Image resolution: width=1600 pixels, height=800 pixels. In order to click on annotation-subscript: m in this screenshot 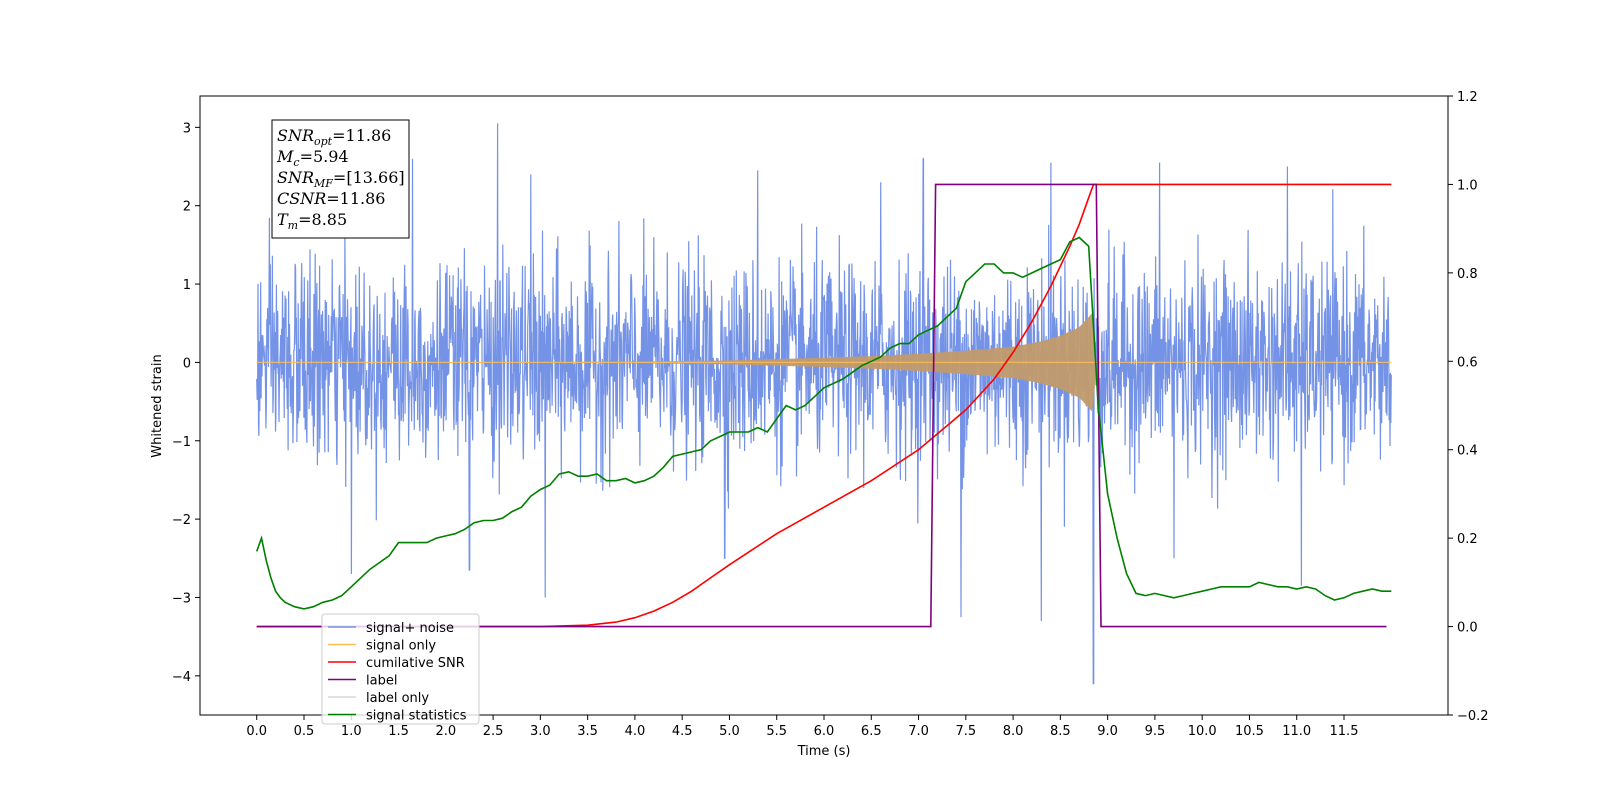, I will do `click(293, 225)`.